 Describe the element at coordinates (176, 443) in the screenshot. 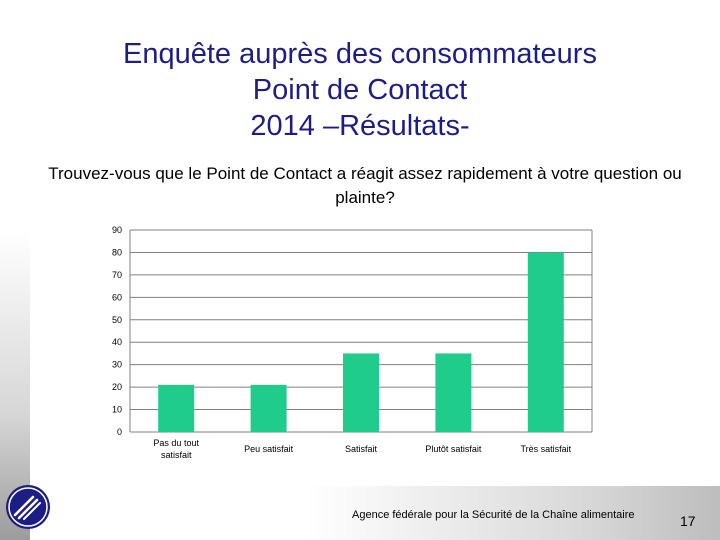

I see `x-tick-label-line: Pas du tout` at that location.